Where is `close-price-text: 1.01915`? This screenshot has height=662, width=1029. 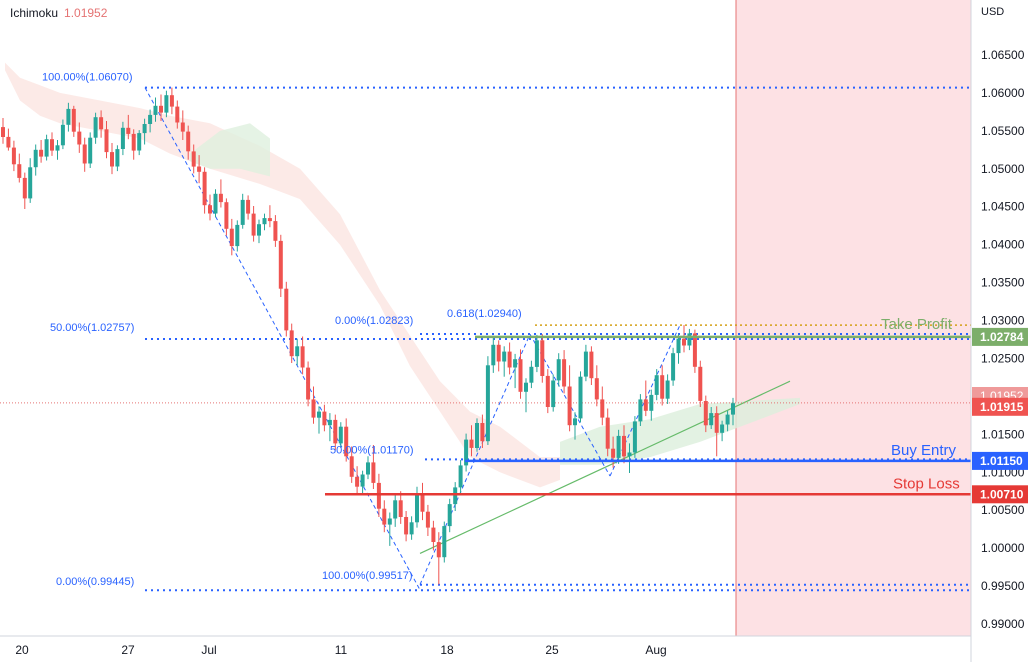
close-price-text: 1.01915 is located at coordinates (1002, 407).